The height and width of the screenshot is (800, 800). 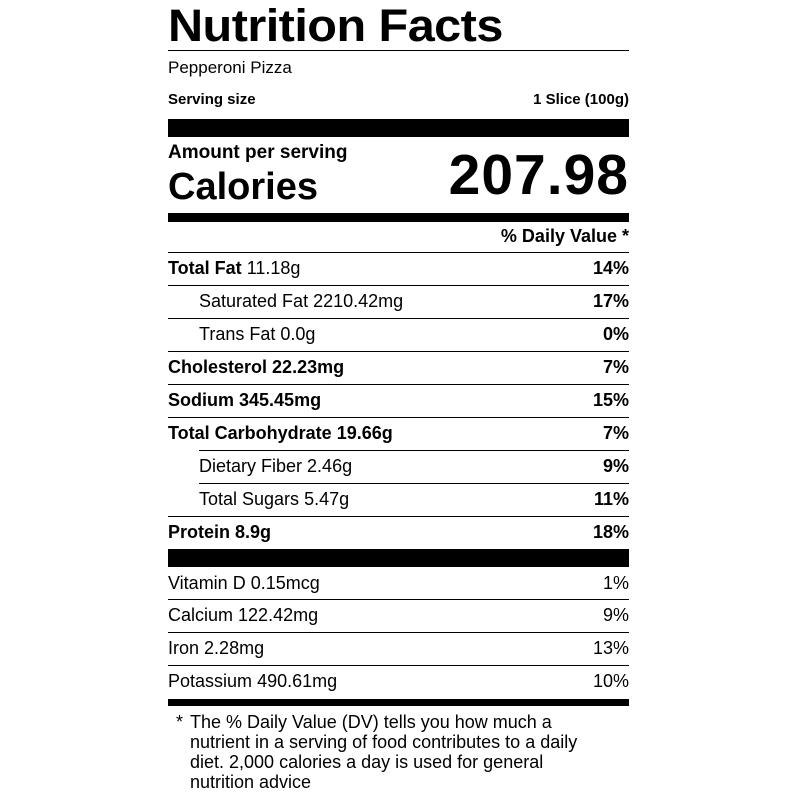 What do you see at coordinates (611, 499) in the screenshot?
I see `nutrient-daily-value: 11%` at bounding box center [611, 499].